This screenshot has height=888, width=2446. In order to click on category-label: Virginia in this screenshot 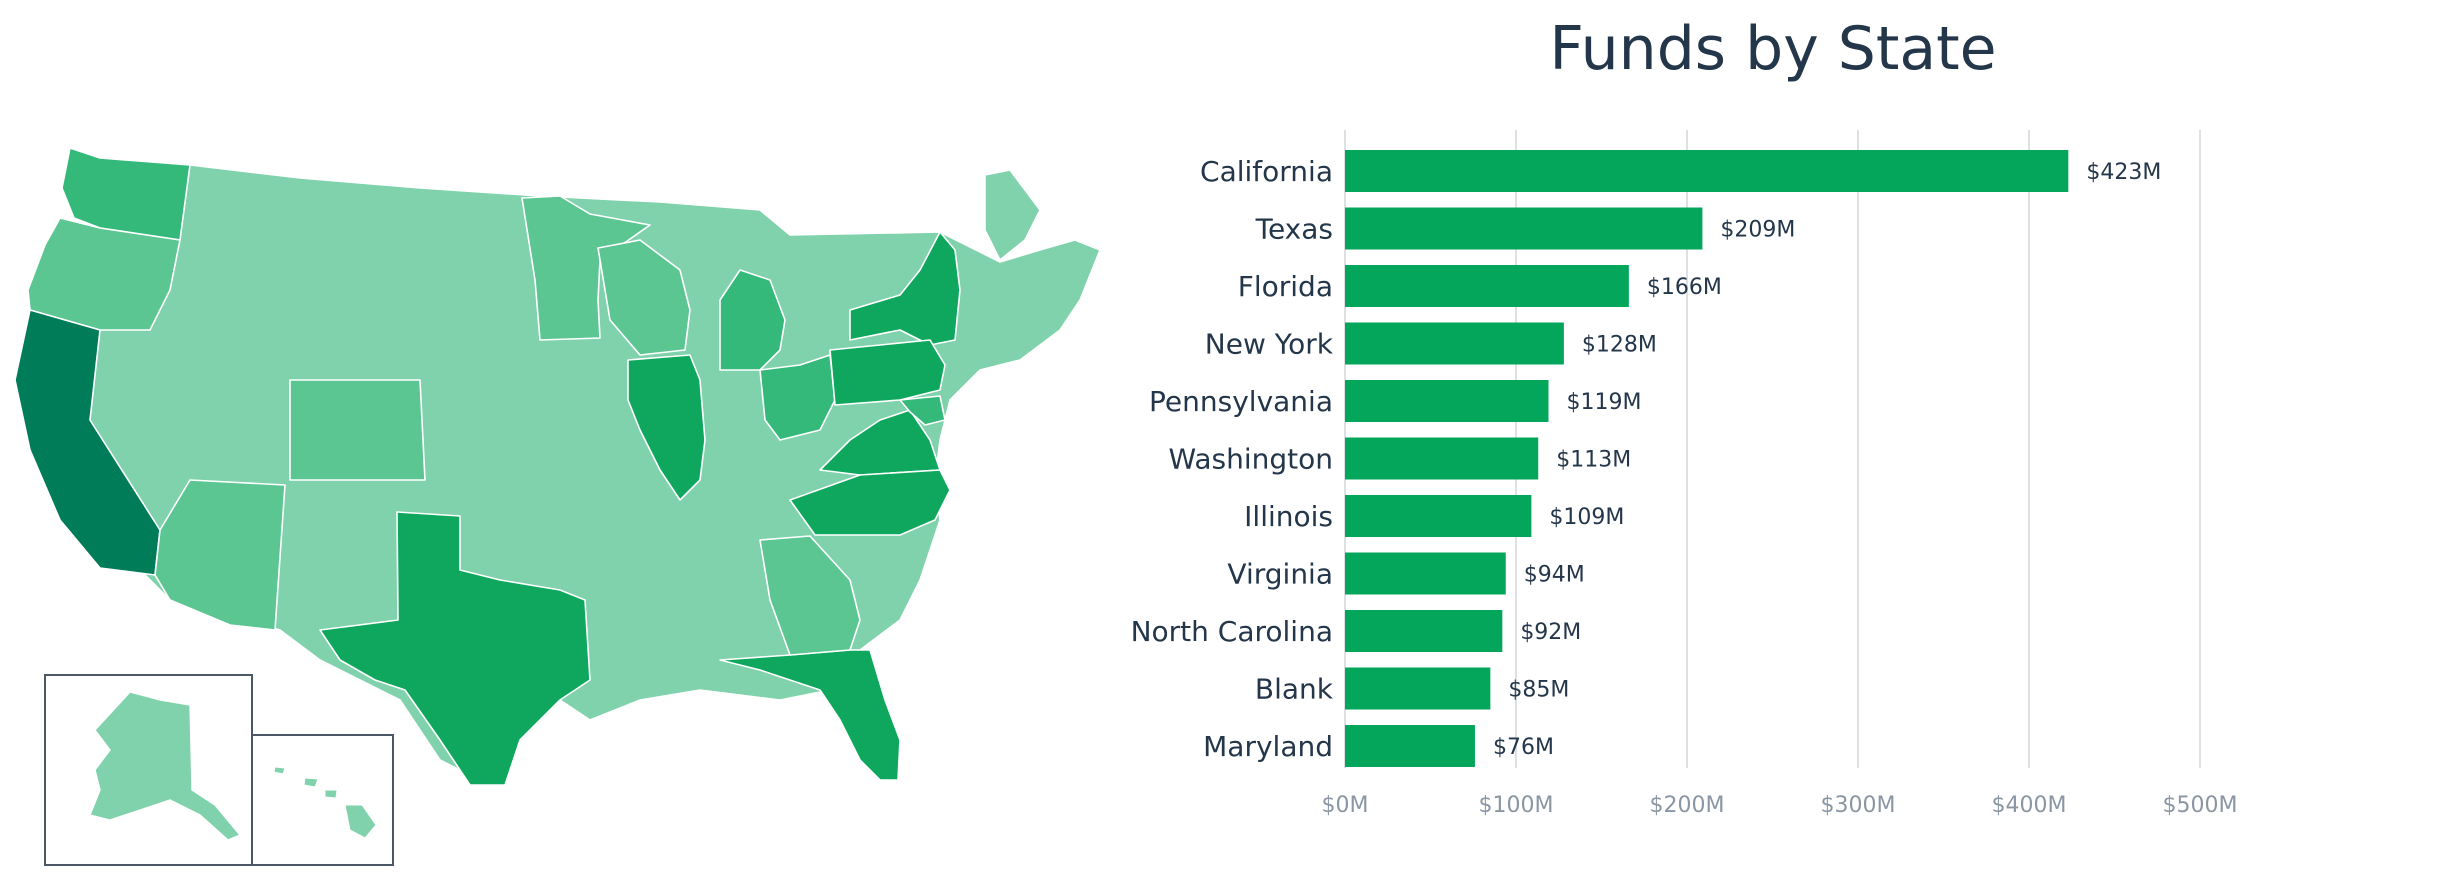, I will do `click(1280, 574)`.